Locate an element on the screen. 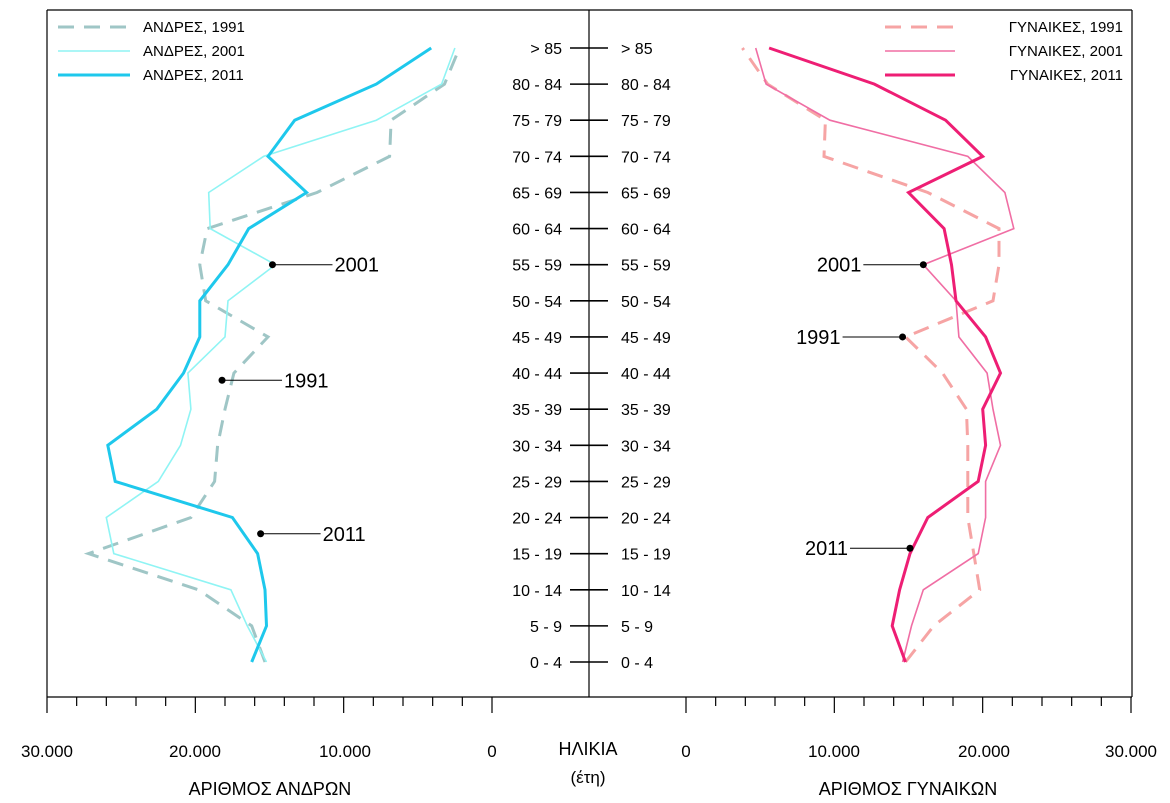 The width and height of the screenshot is (1170, 803). age-label-left-17: > 85 is located at coordinates (546, 49).